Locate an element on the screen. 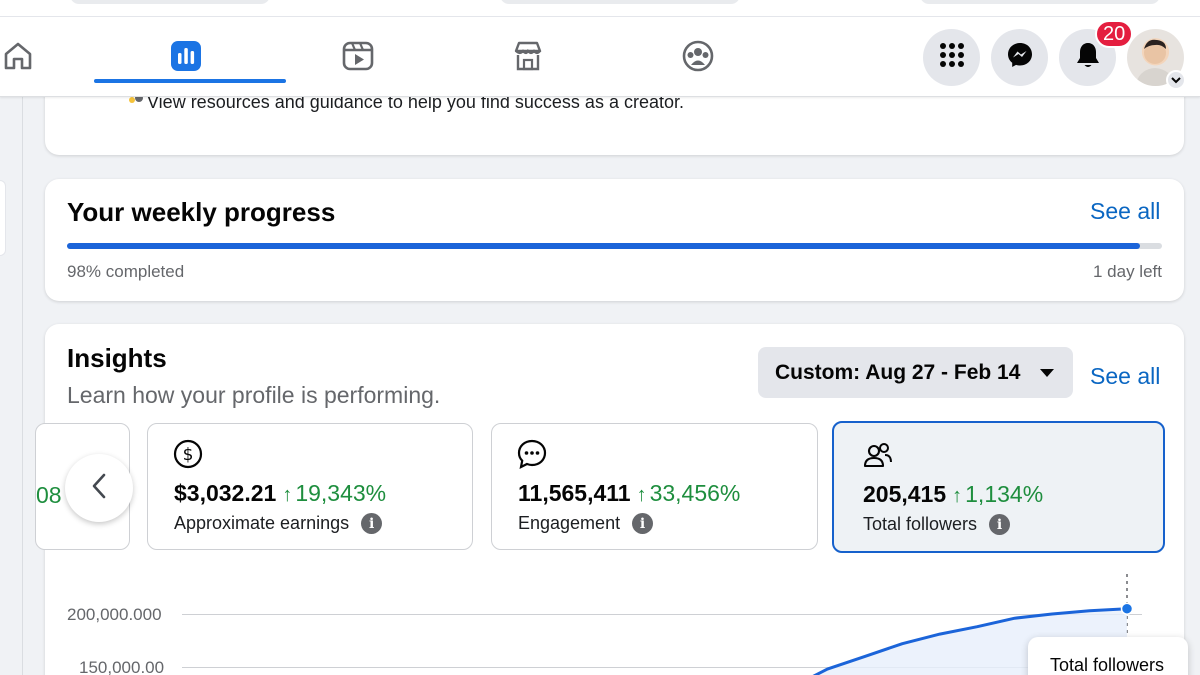 Image resolution: width=1200 pixels, height=675 pixels. nav-tab-professional-dashboard is located at coordinates (190, 58).